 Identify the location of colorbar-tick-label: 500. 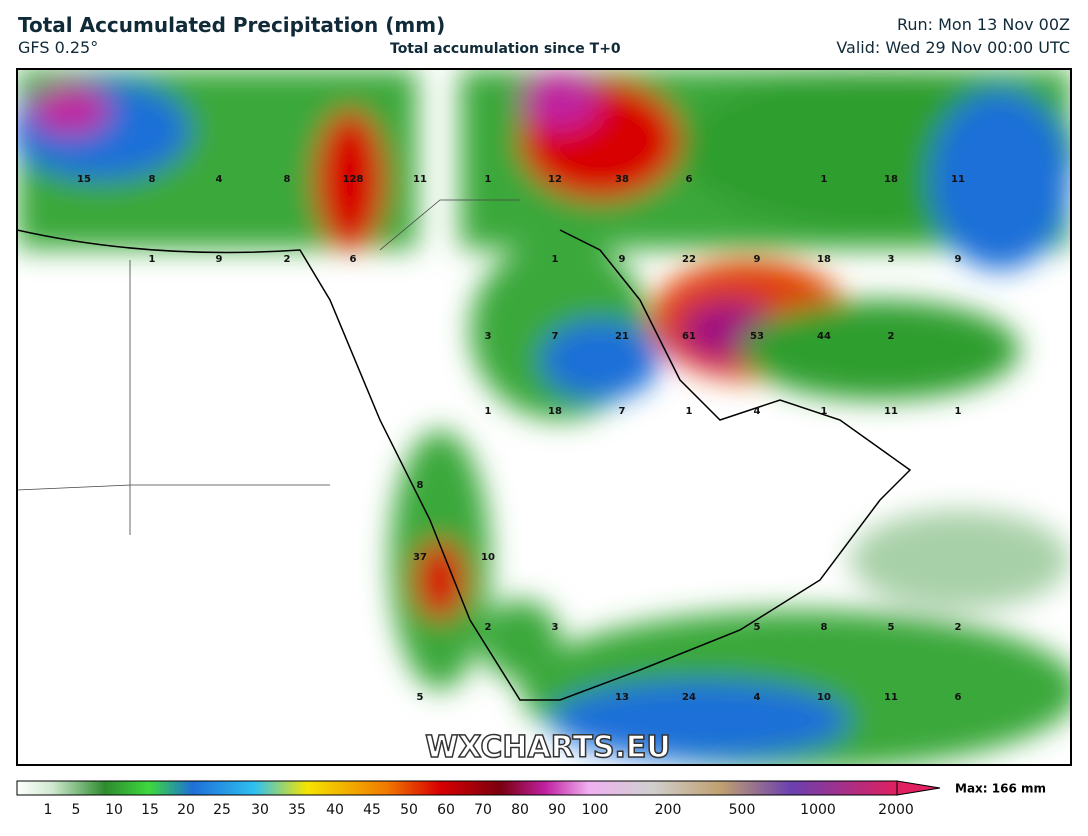
(742, 810).